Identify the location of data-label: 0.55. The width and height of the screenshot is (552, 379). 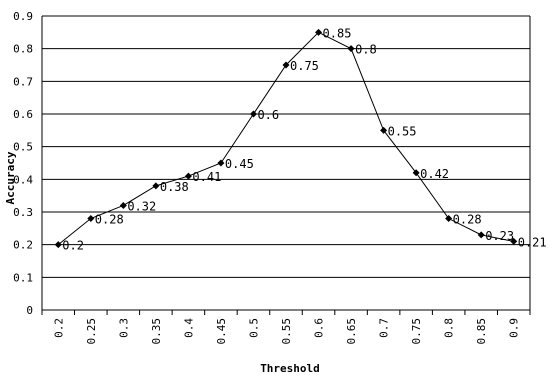
(402, 131).